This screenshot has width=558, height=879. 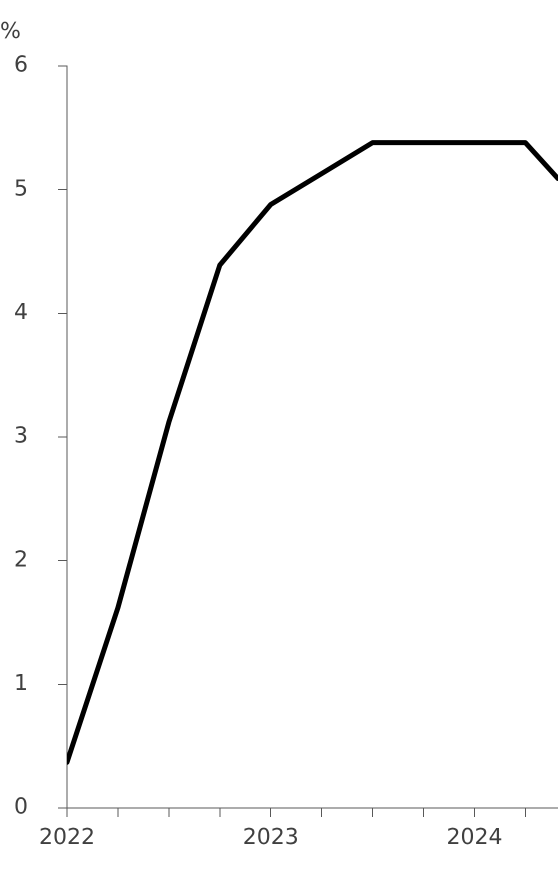 I want to click on x-tick-label: 2024, so click(x=474, y=837).